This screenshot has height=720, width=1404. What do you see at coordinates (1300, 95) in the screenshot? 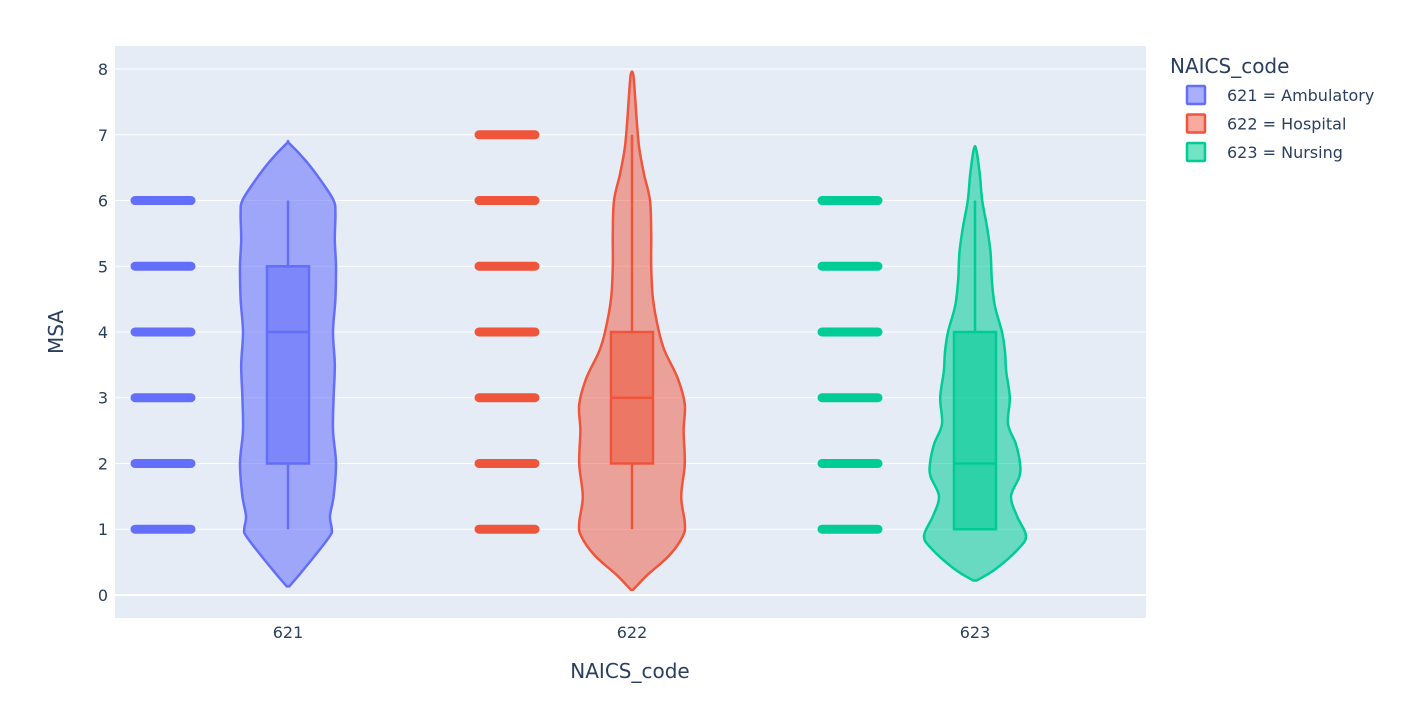
I see `legend-entry-621: 621 = Ambulatory` at bounding box center [1300, 95].